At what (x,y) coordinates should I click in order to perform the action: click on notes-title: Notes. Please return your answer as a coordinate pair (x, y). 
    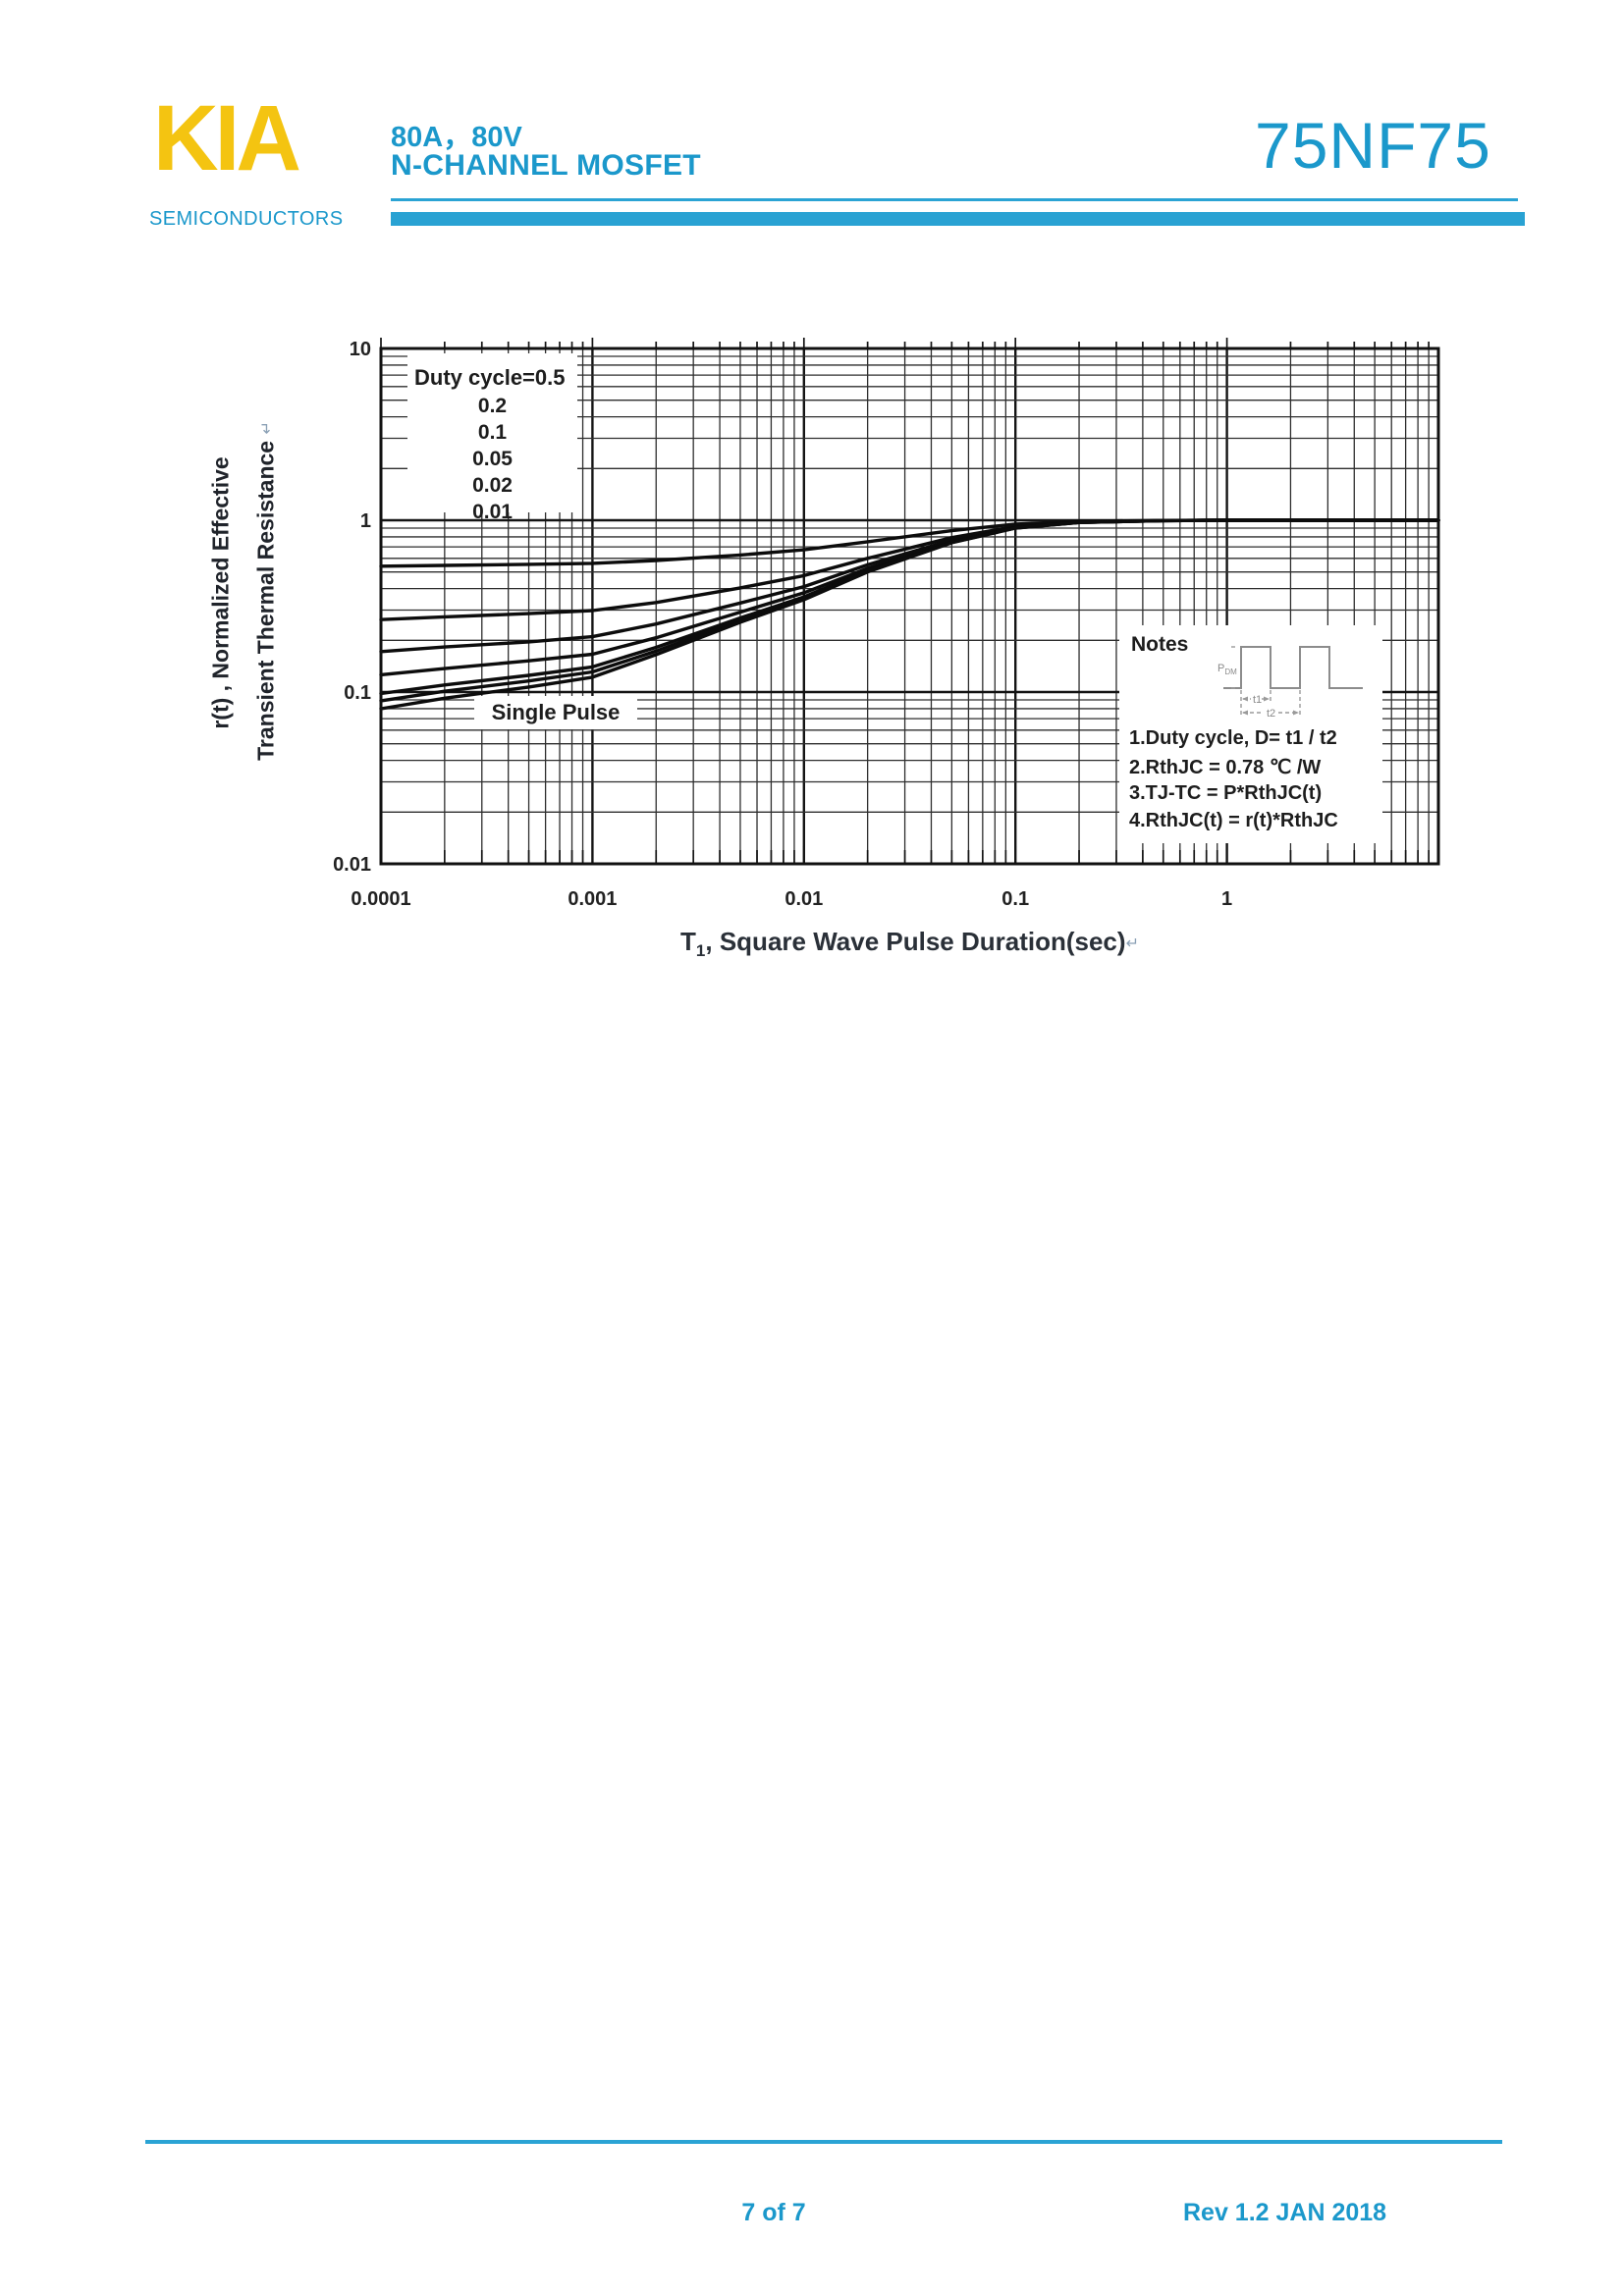
    Looking at the image, I should click on (1160, 644).